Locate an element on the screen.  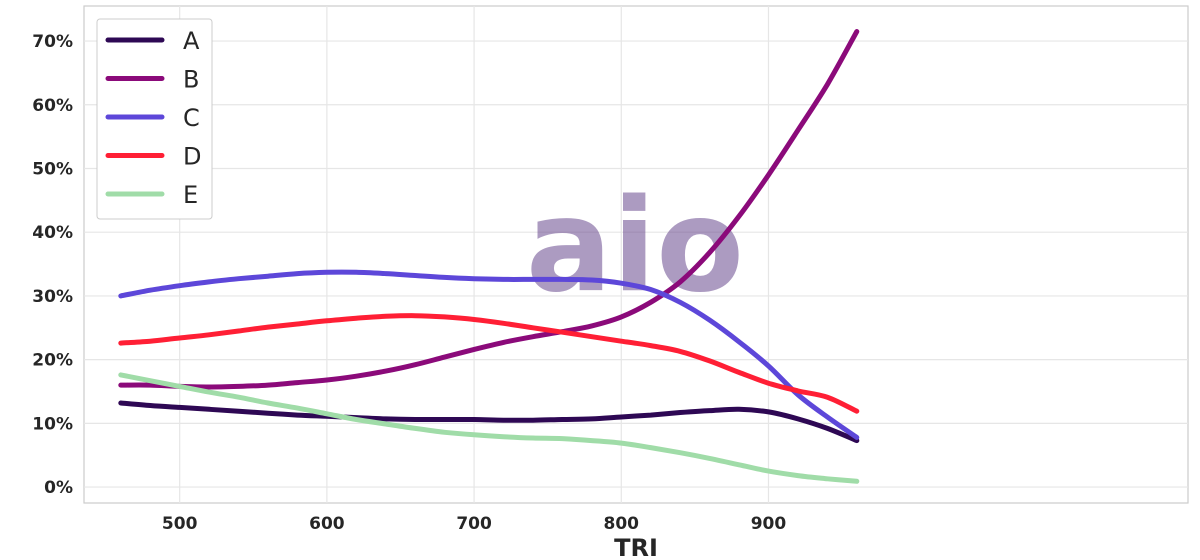
legend-label-b: B is located at coordinates (191, 80).